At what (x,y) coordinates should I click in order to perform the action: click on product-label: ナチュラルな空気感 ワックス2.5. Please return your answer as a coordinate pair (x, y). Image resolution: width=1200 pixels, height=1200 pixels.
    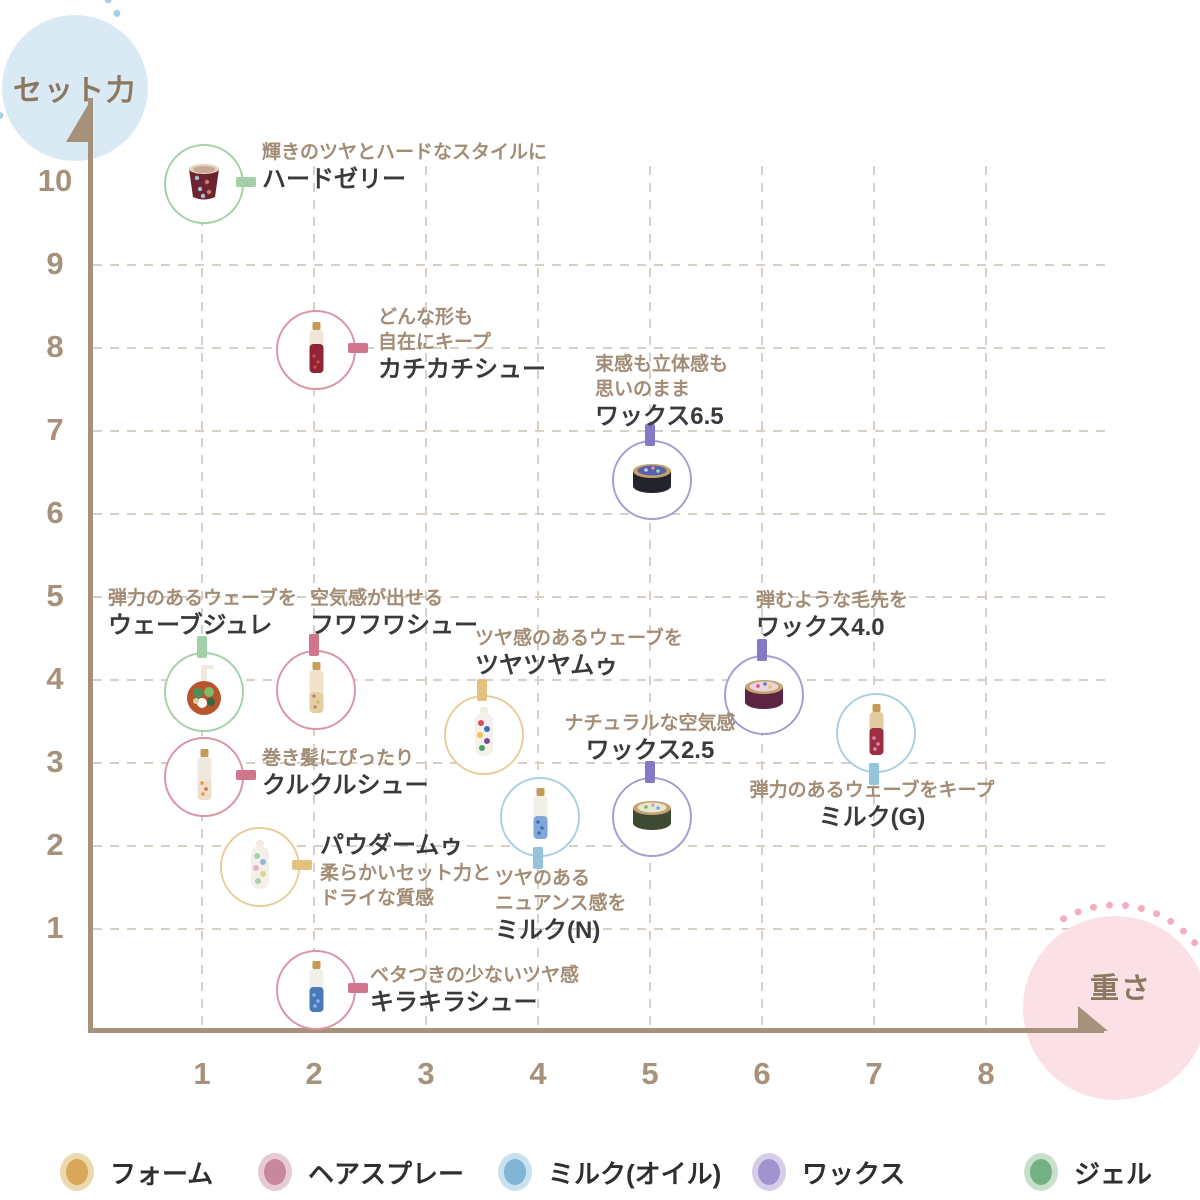
    Looking at the image, I should click on (649, 738).